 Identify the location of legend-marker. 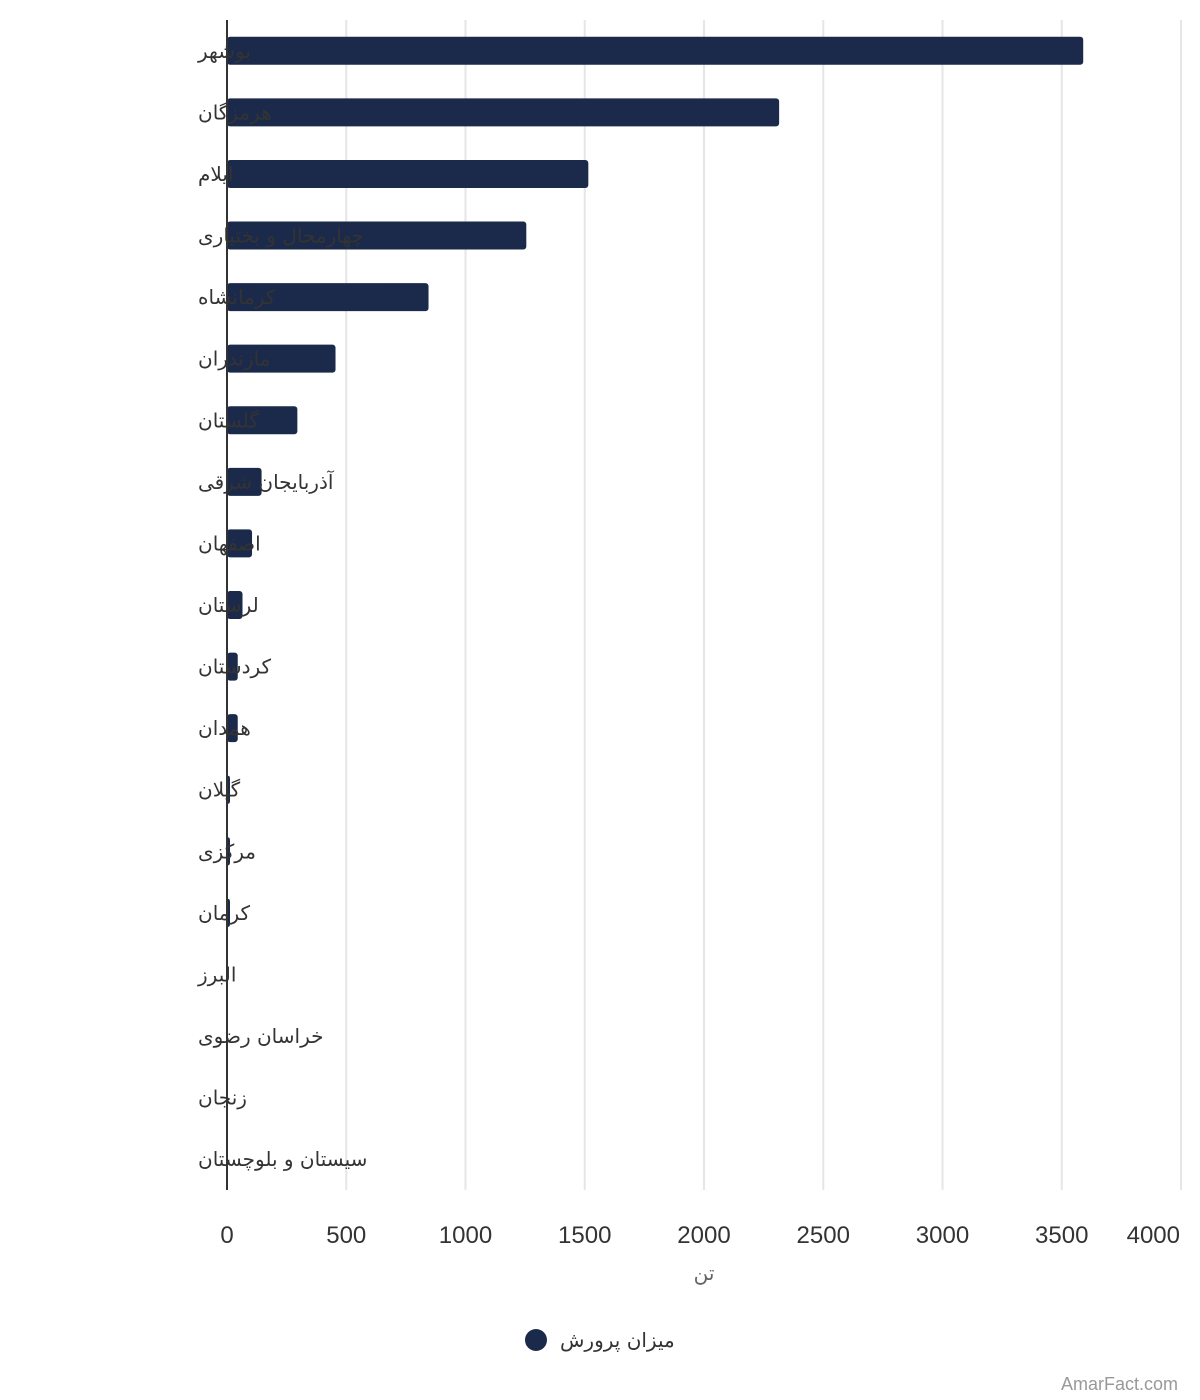
(536, 1340).